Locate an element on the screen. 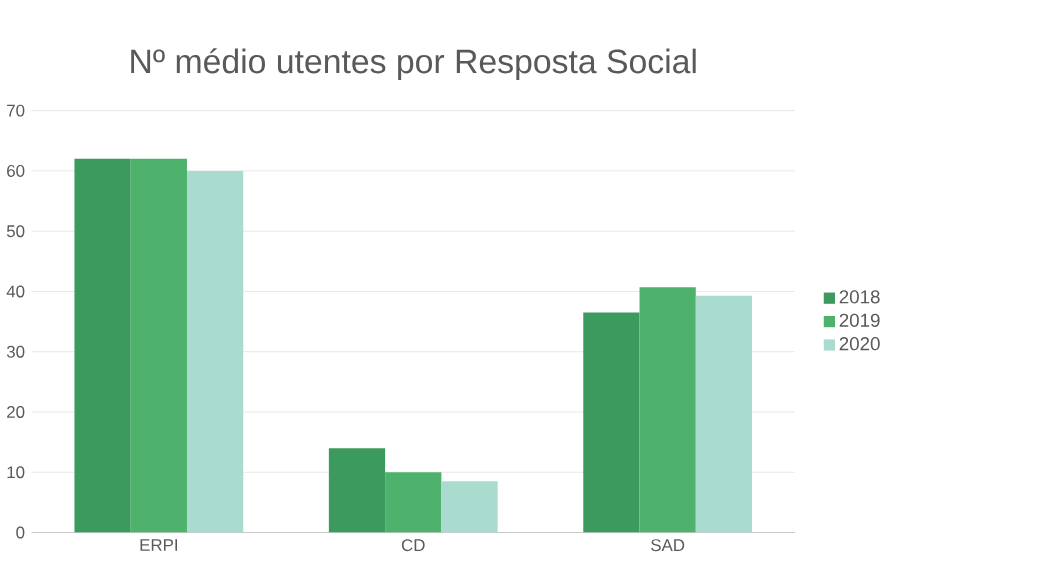 The height and width of the screenshot is (585, 1043). x-tick-label: SAD is located at coordinates (668, 545).